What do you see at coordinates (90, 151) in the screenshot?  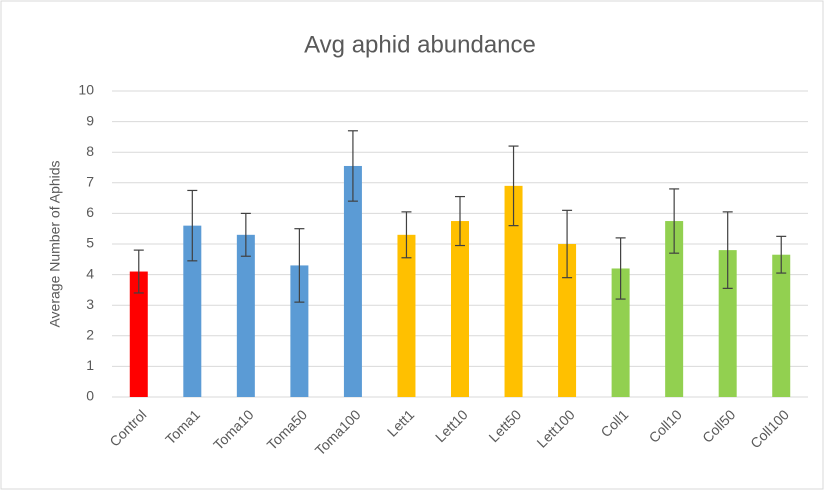 I see `y-tick-label: 8` at bounding box center [90, 151].